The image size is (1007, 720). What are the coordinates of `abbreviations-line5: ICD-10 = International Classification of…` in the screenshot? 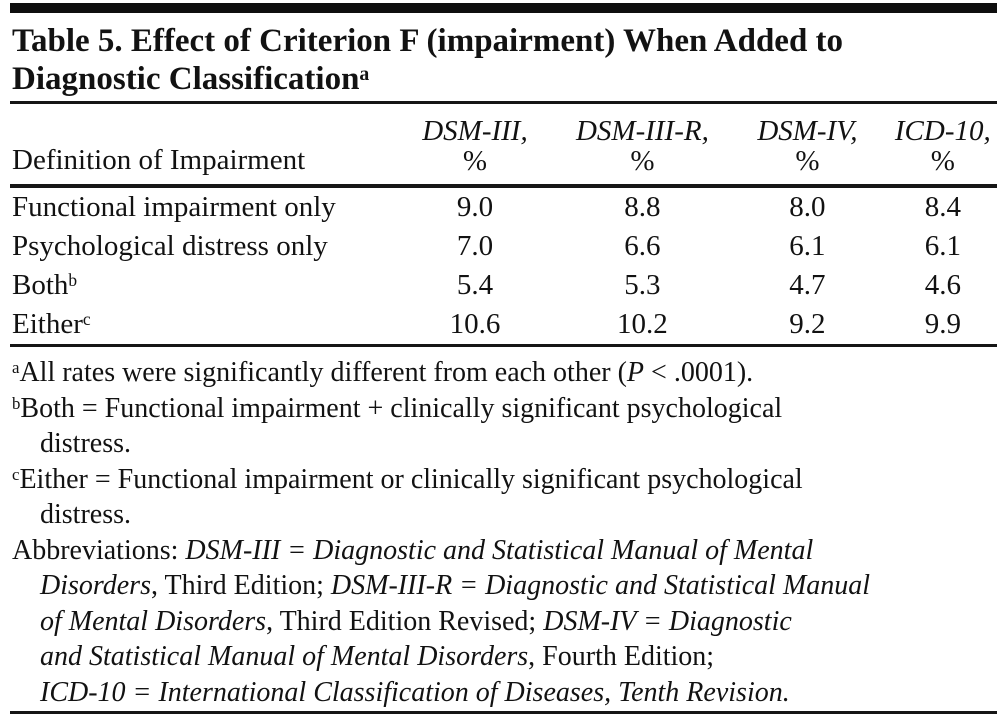 It's located at (503, 693).